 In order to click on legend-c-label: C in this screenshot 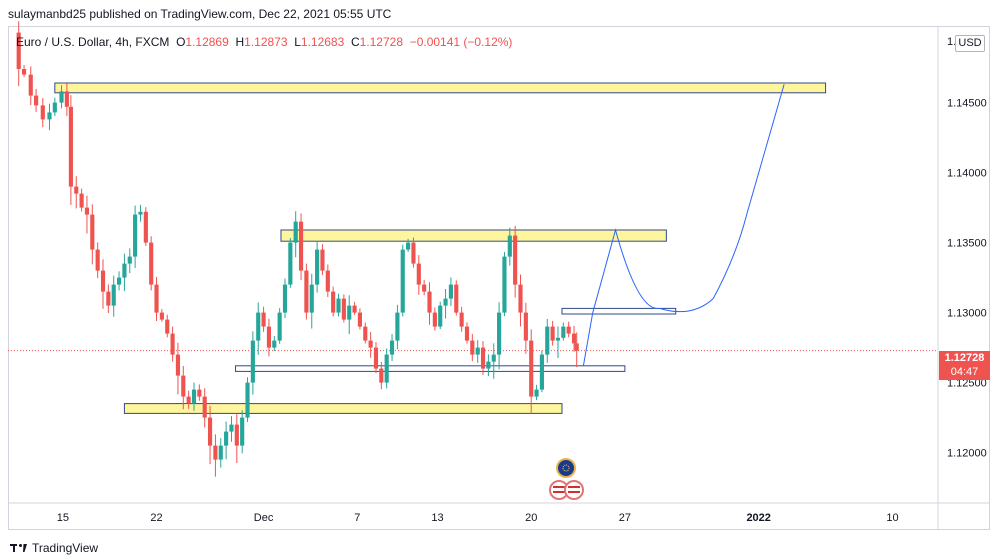, I will do `click(355, 42)`.